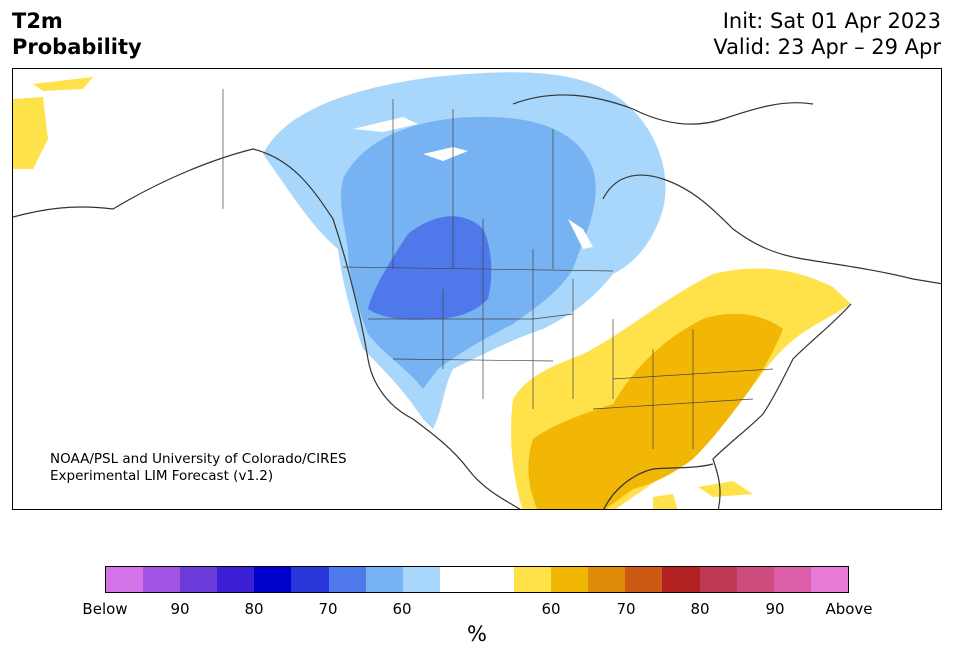  I want to click on colorbar-tick-label: Above, so click(849, 609).